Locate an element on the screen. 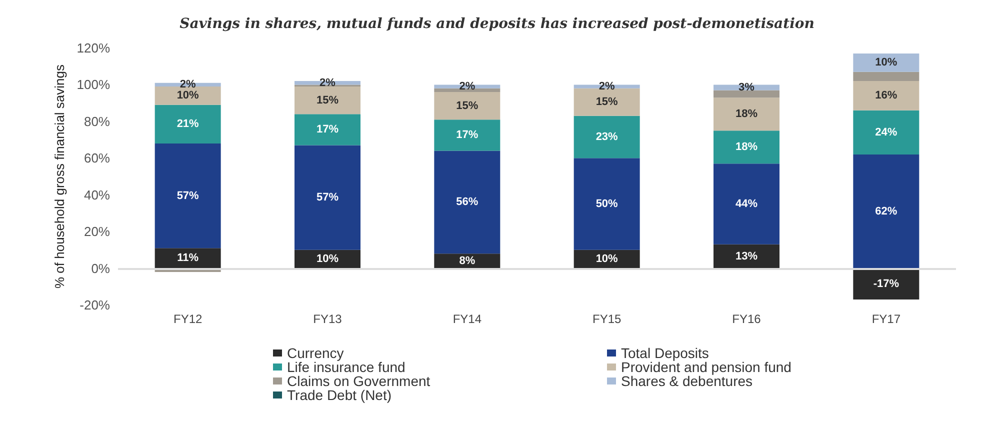 The height and width of the screenshot is (423, 994). data-label: 50% is located at coordinates (607, 204).